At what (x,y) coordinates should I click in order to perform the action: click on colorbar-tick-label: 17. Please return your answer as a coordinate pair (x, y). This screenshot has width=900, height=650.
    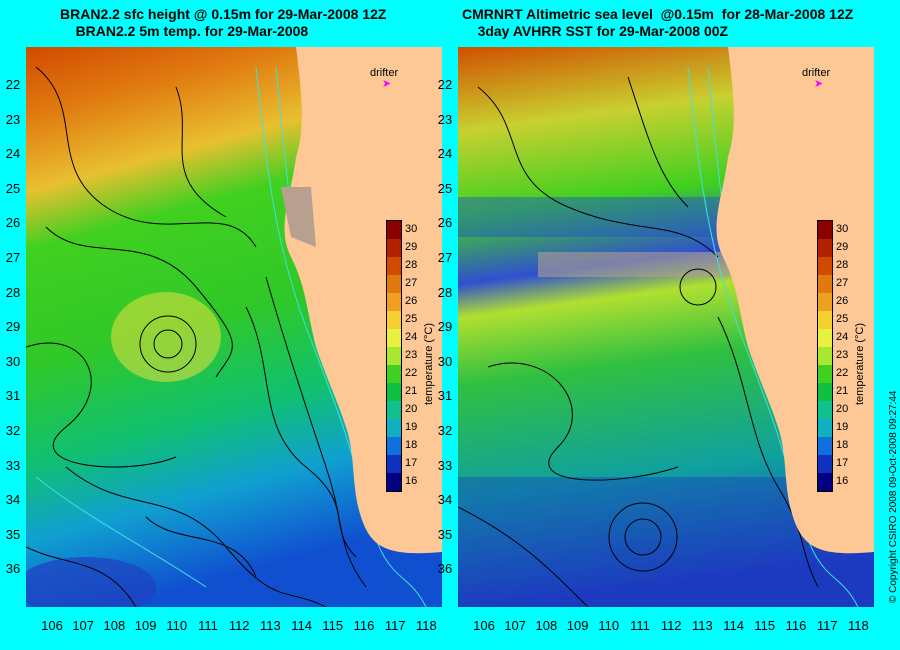
    Looking at the image, I should click on (842, 463).